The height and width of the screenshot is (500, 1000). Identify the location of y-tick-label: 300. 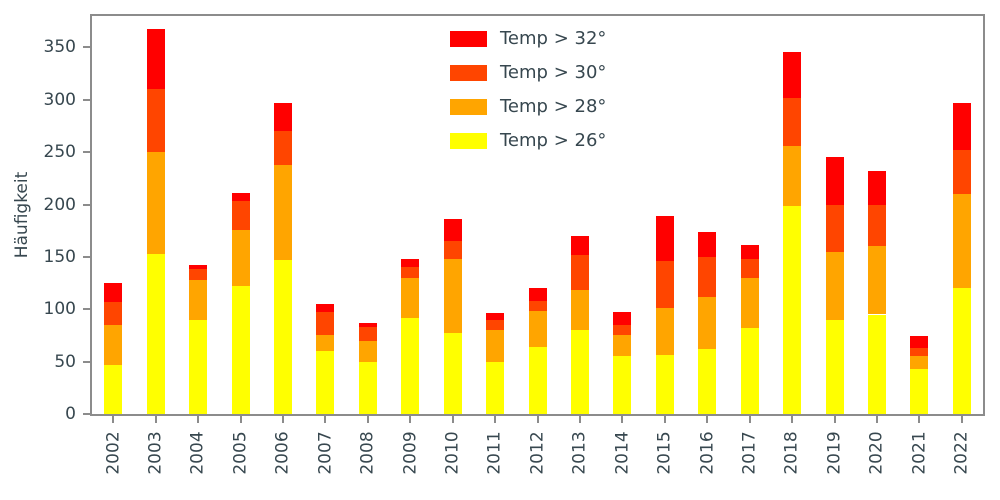
(59, 99).